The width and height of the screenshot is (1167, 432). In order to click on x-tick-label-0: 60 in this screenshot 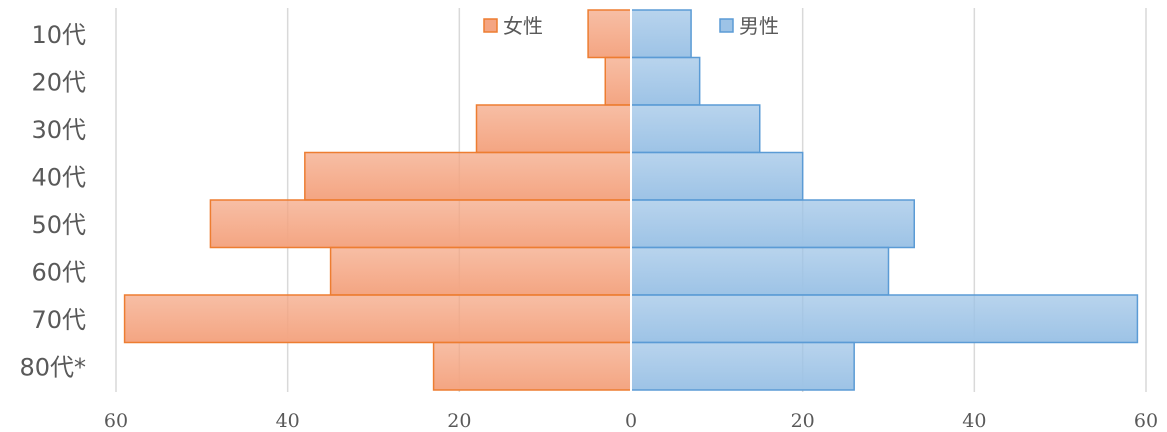, I will do `click(116, 421)`.